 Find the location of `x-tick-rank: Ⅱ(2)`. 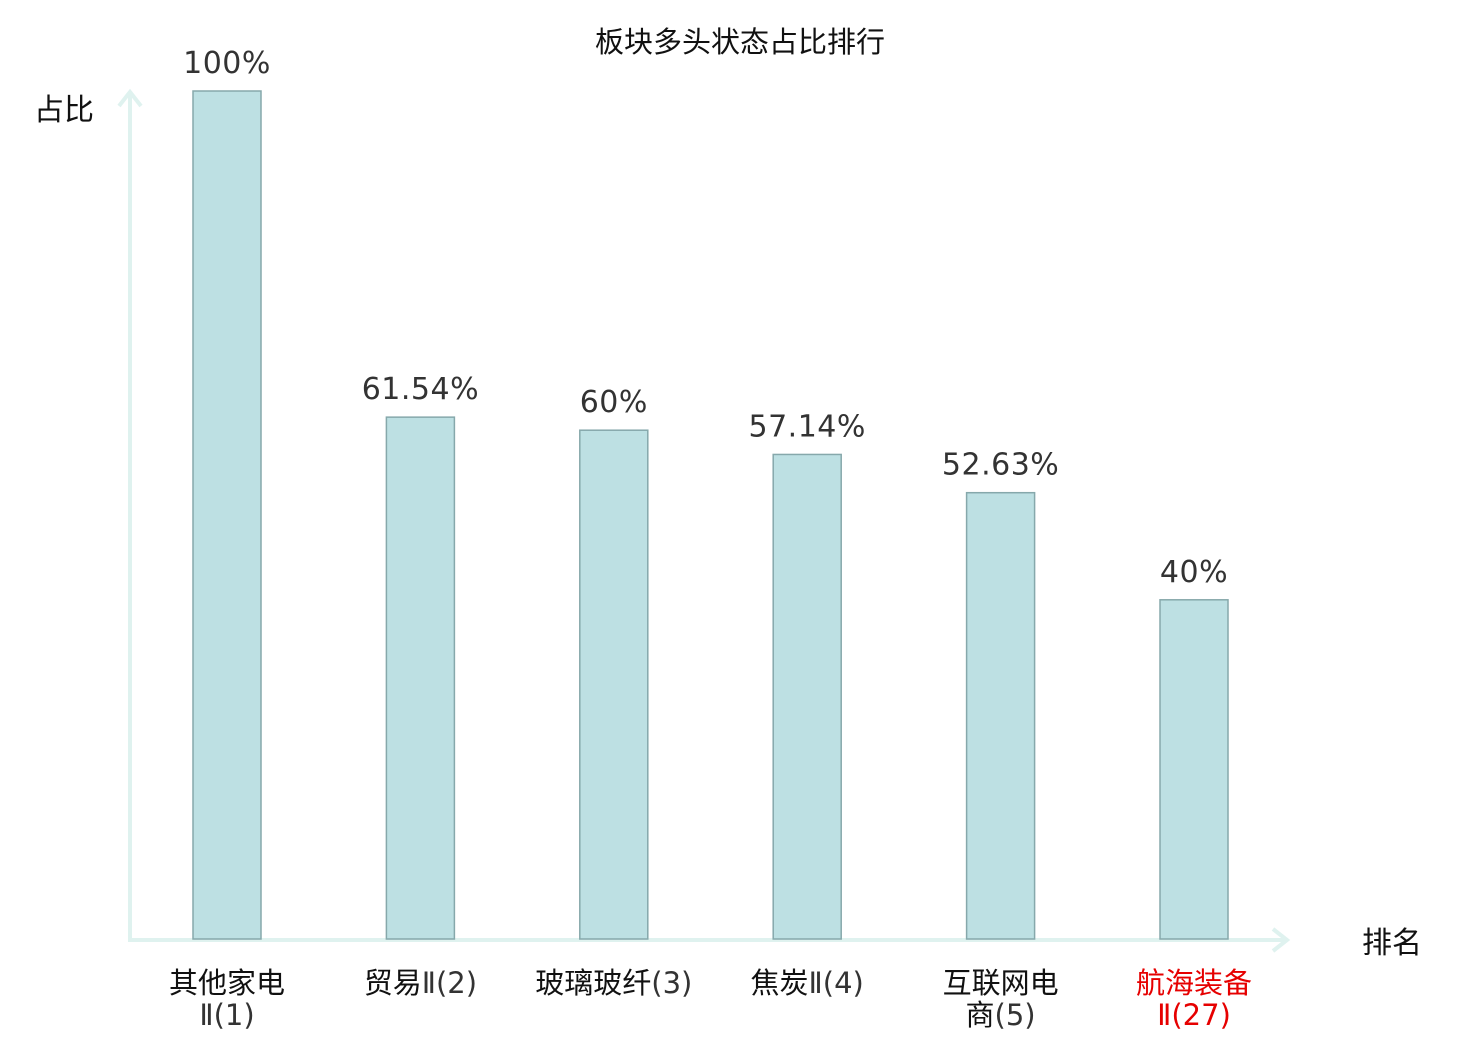

x-tick-rank: Ⅱ(2) is located at coordinates (449, 983).